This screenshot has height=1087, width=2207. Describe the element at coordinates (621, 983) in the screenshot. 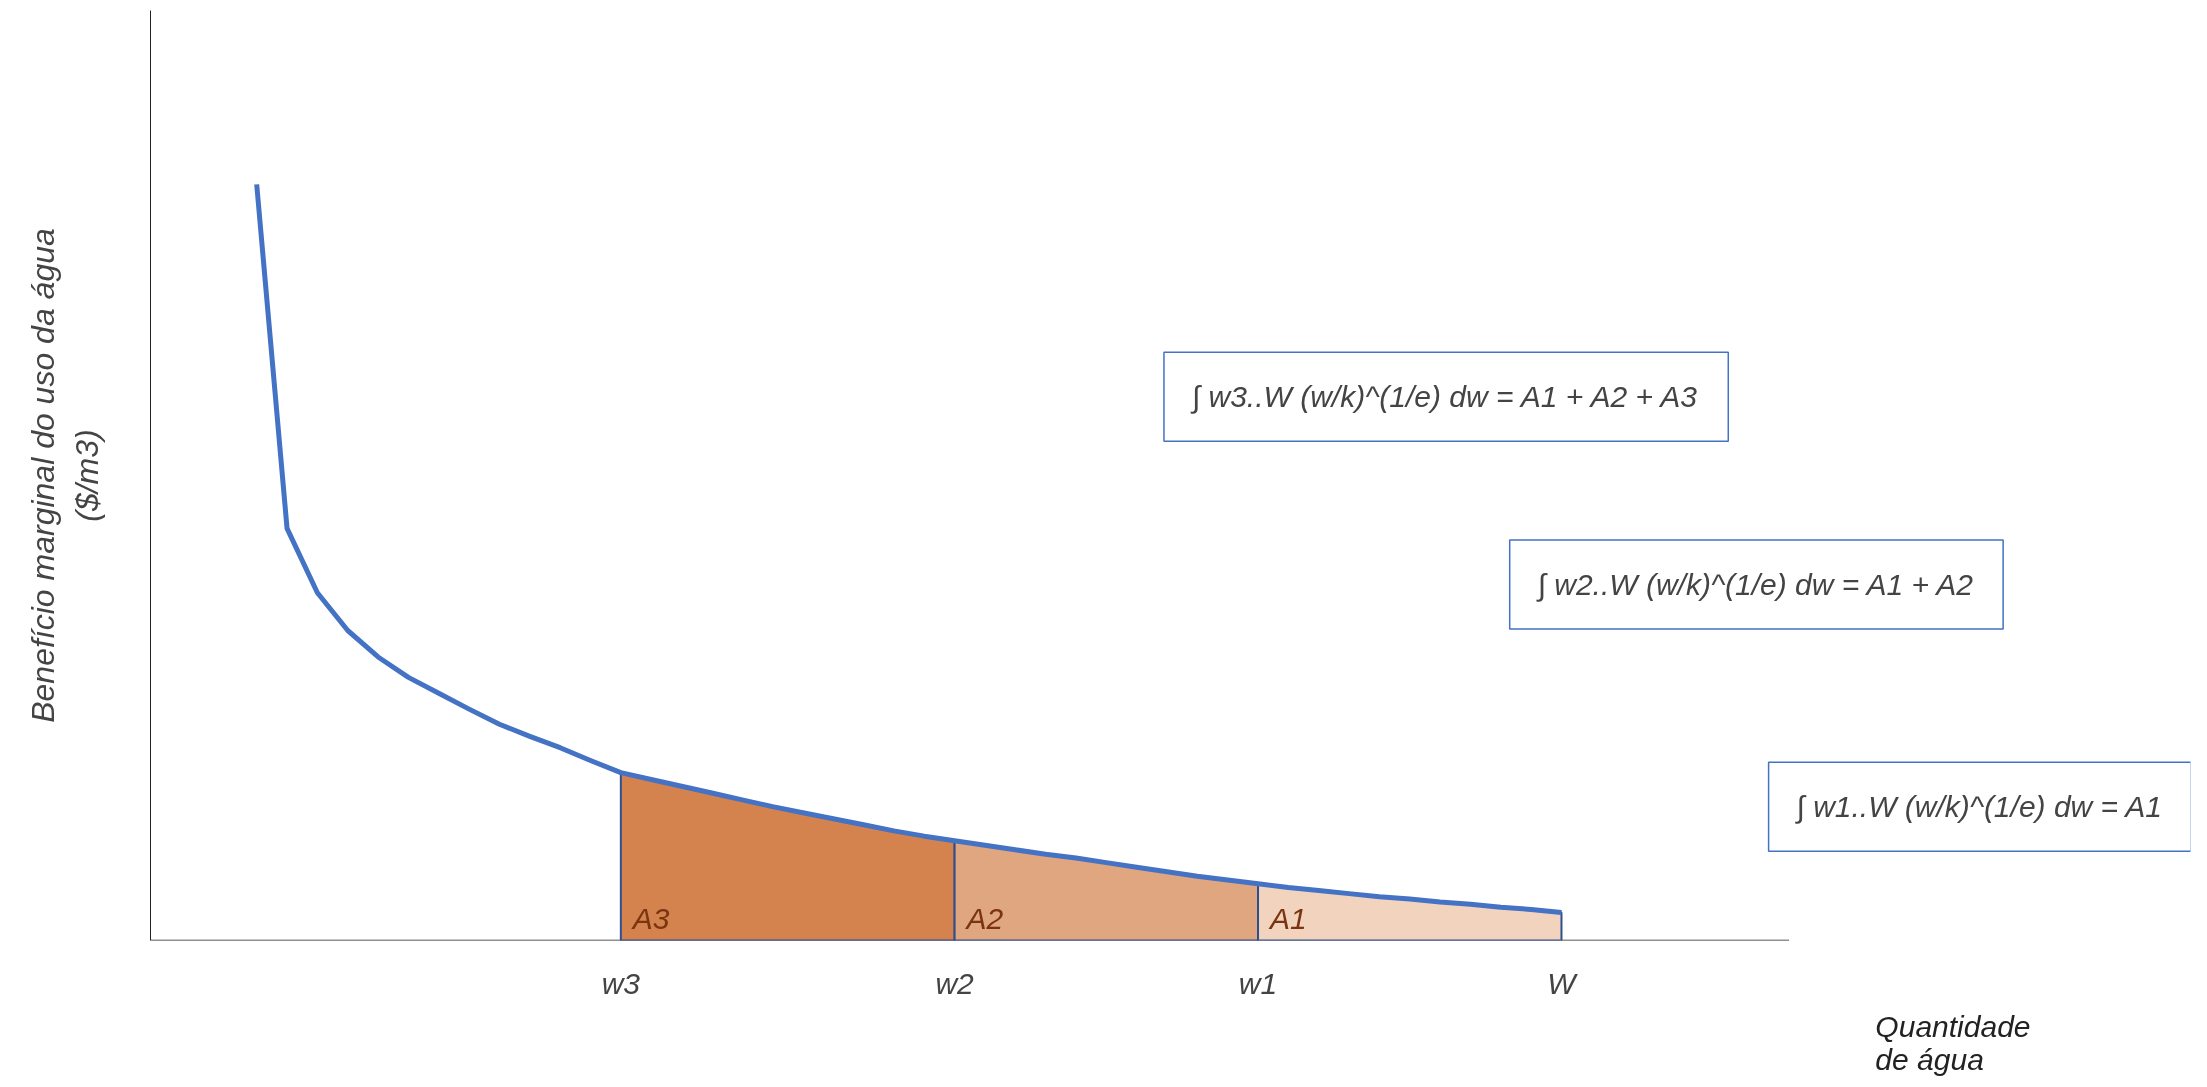

I see `x-tick-label: w3` at that location.